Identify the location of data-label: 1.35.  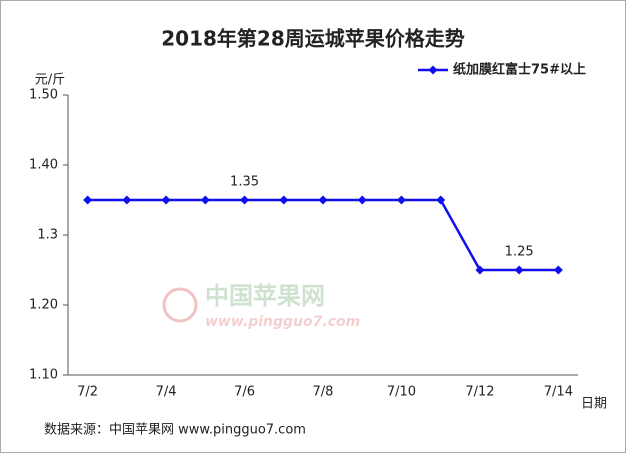
(244, 182).